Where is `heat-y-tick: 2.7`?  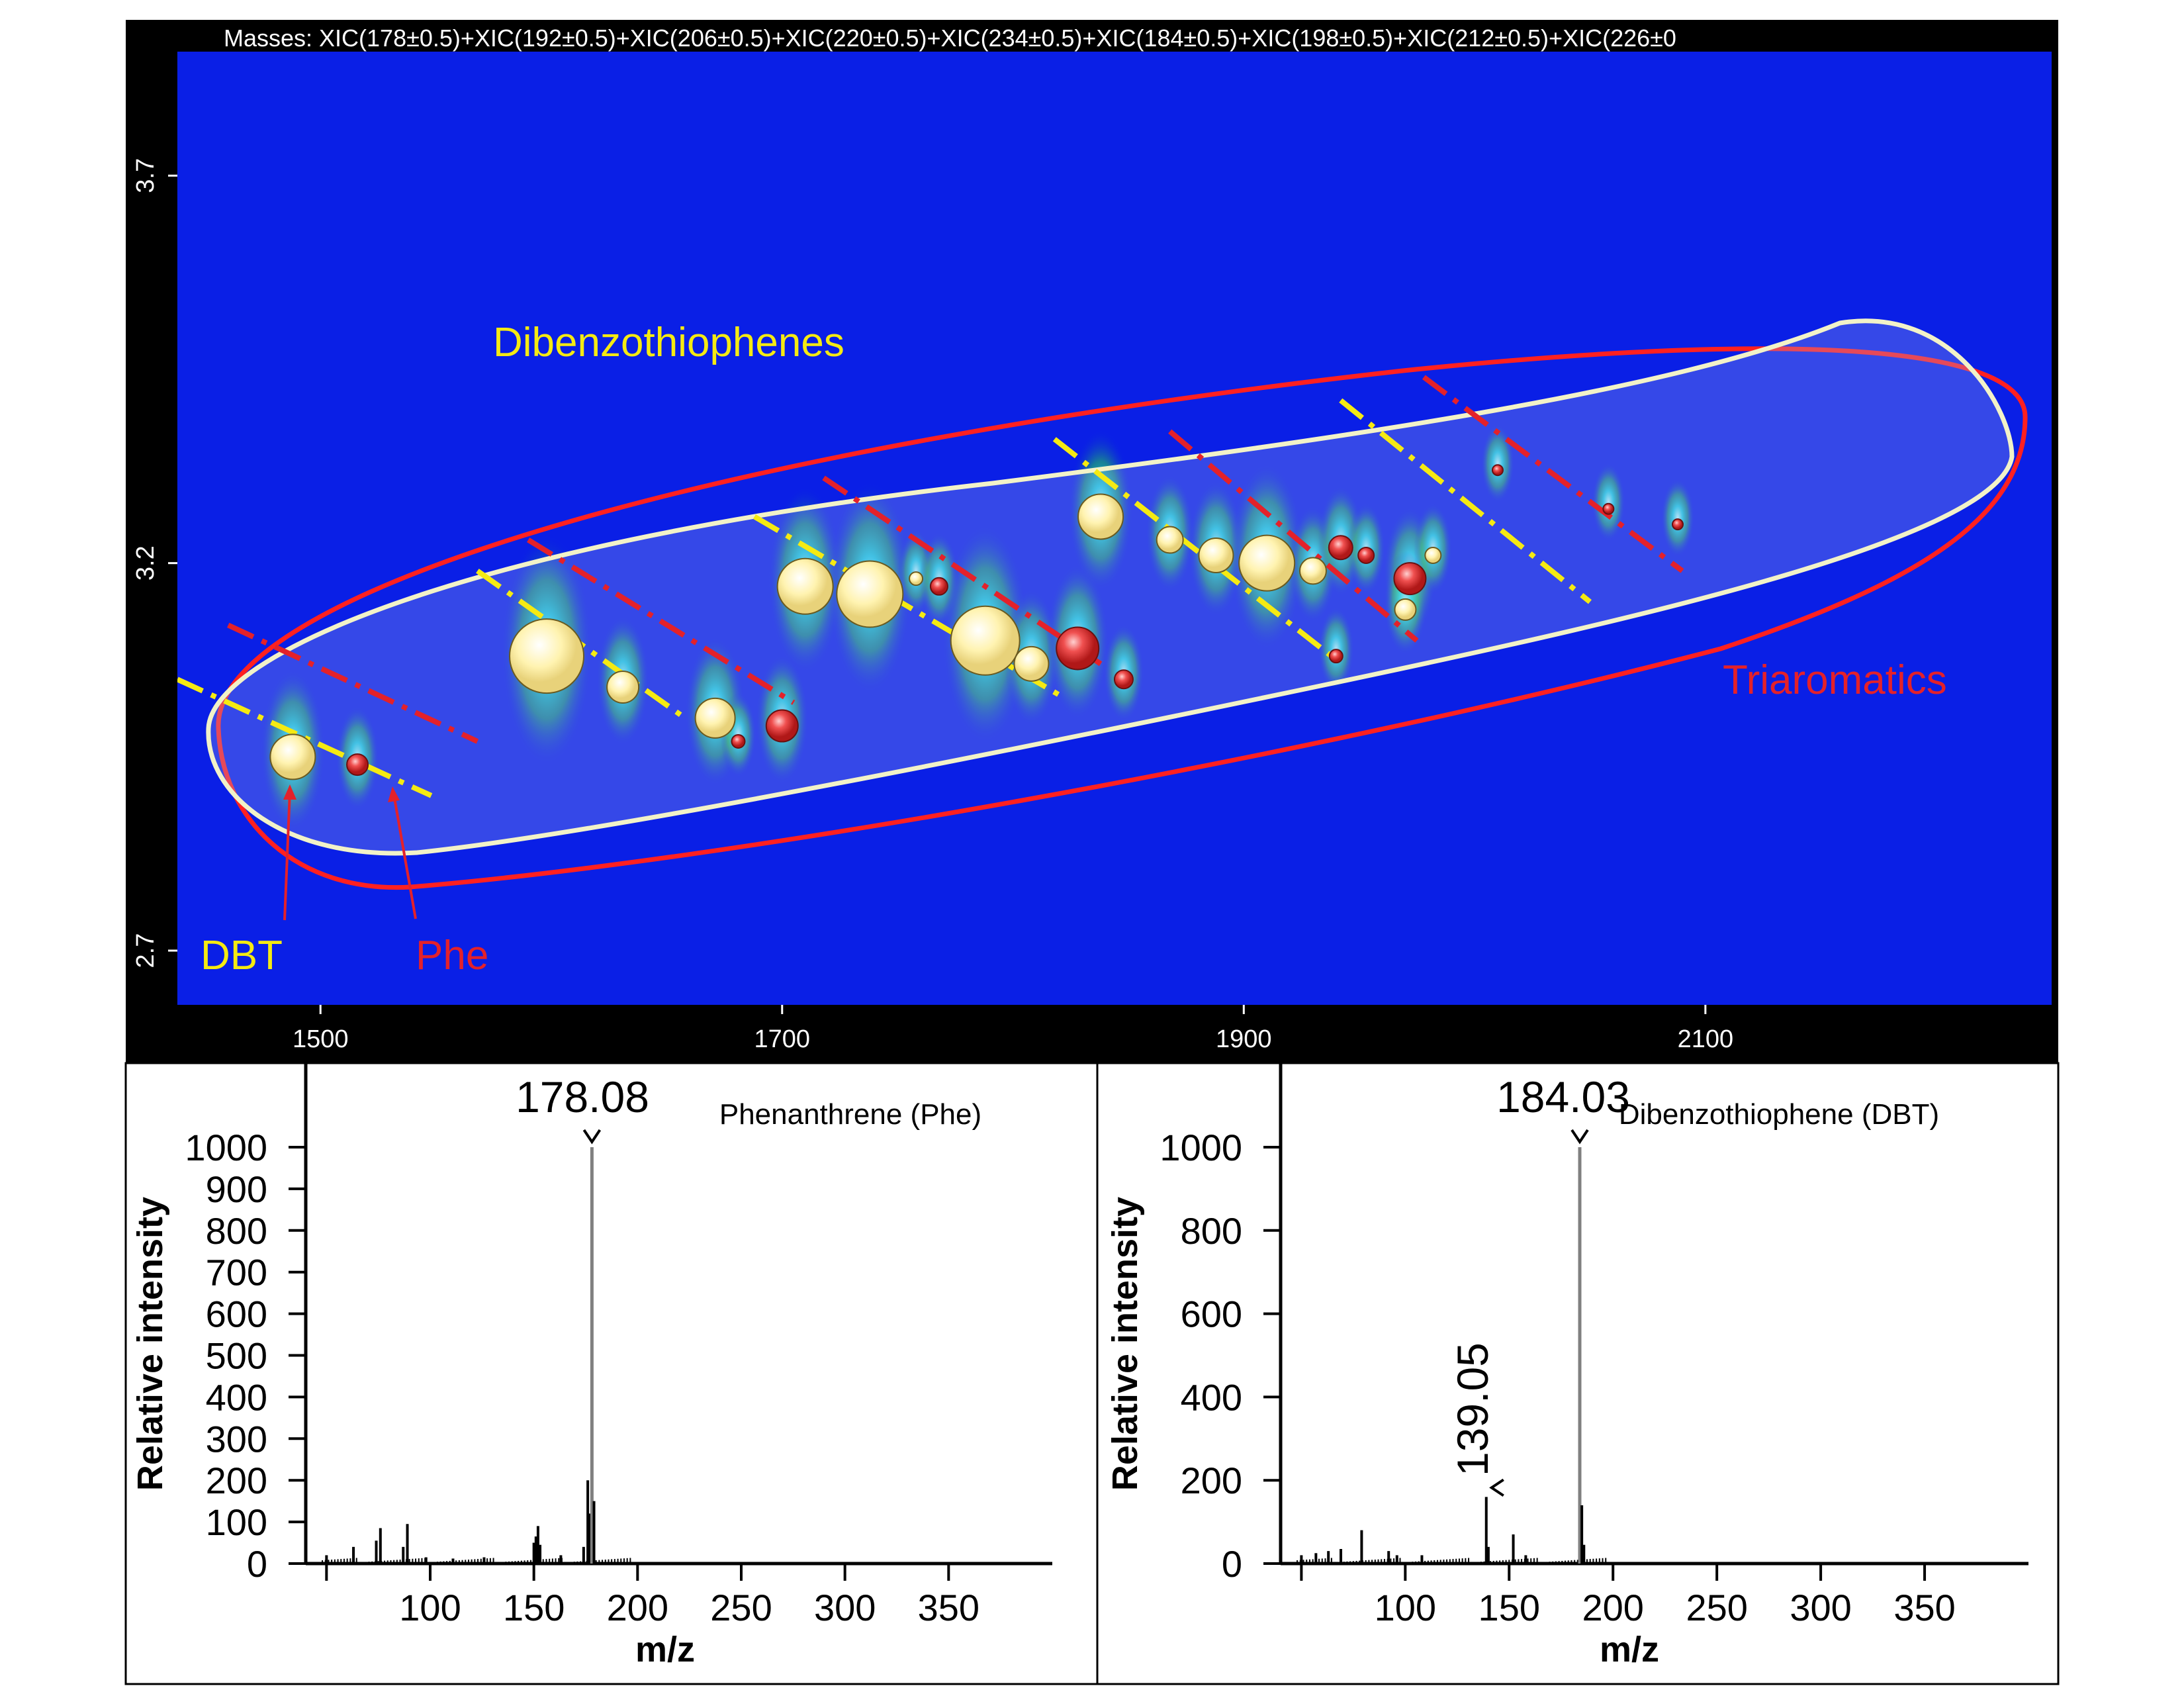 heat-y-tick: 2.7 is located at coordinates (145, 950).